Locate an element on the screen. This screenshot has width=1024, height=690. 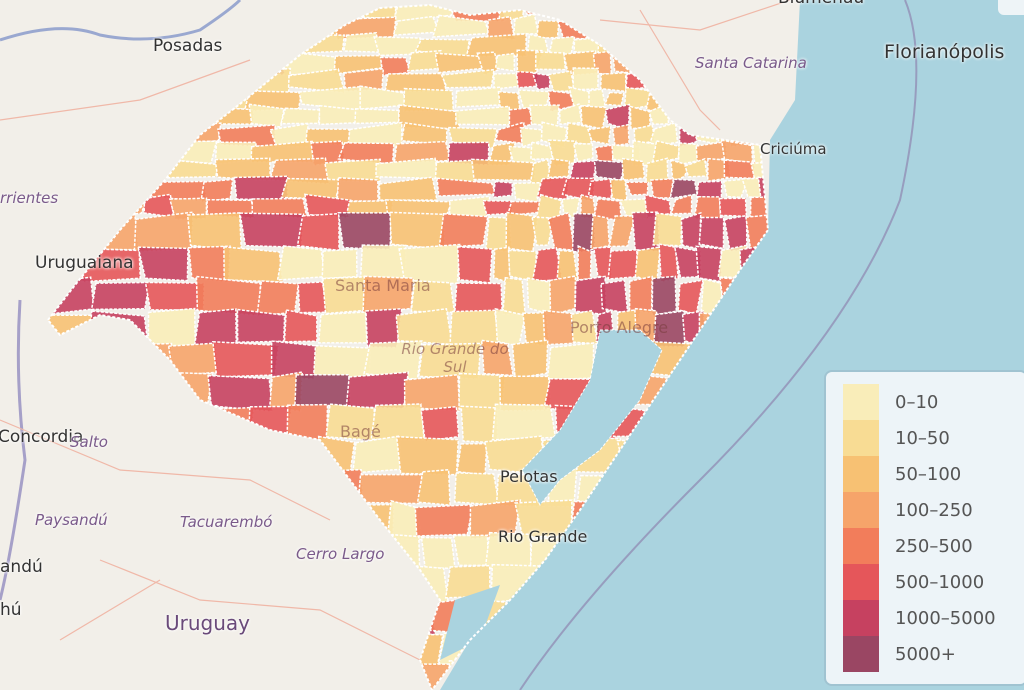
map-control is located at coordinates (1011, 7).